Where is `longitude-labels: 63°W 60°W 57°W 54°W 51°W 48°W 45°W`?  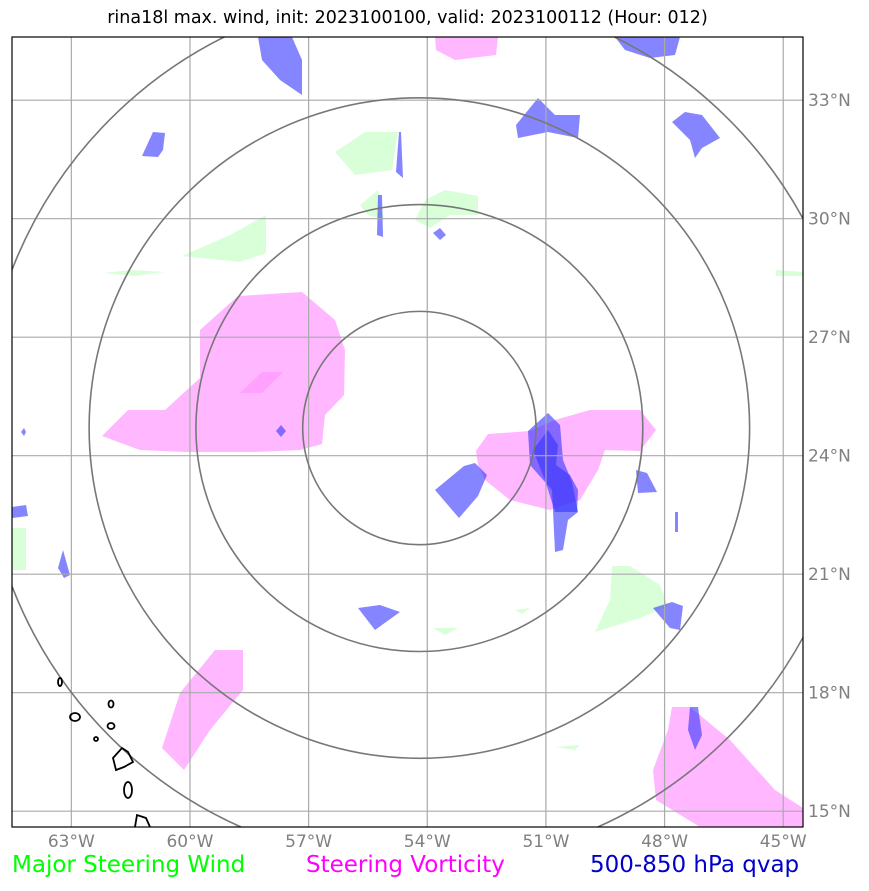 longitude-labels: 63°W 60°W 57°W 54°W 51°W 48°W 45°W is located at coordinates (427, 842).